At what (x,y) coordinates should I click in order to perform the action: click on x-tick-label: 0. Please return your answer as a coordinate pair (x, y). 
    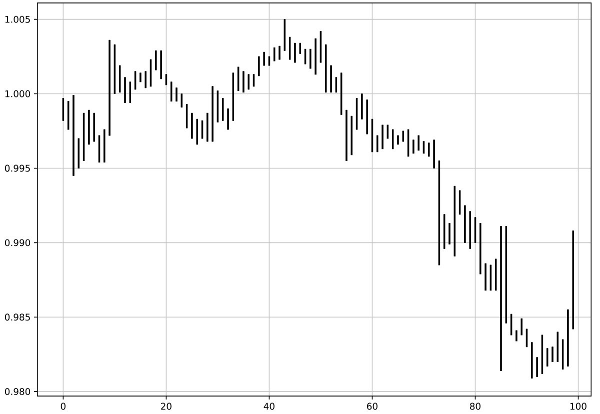
    Looking at the image, I should click on (63, 406).